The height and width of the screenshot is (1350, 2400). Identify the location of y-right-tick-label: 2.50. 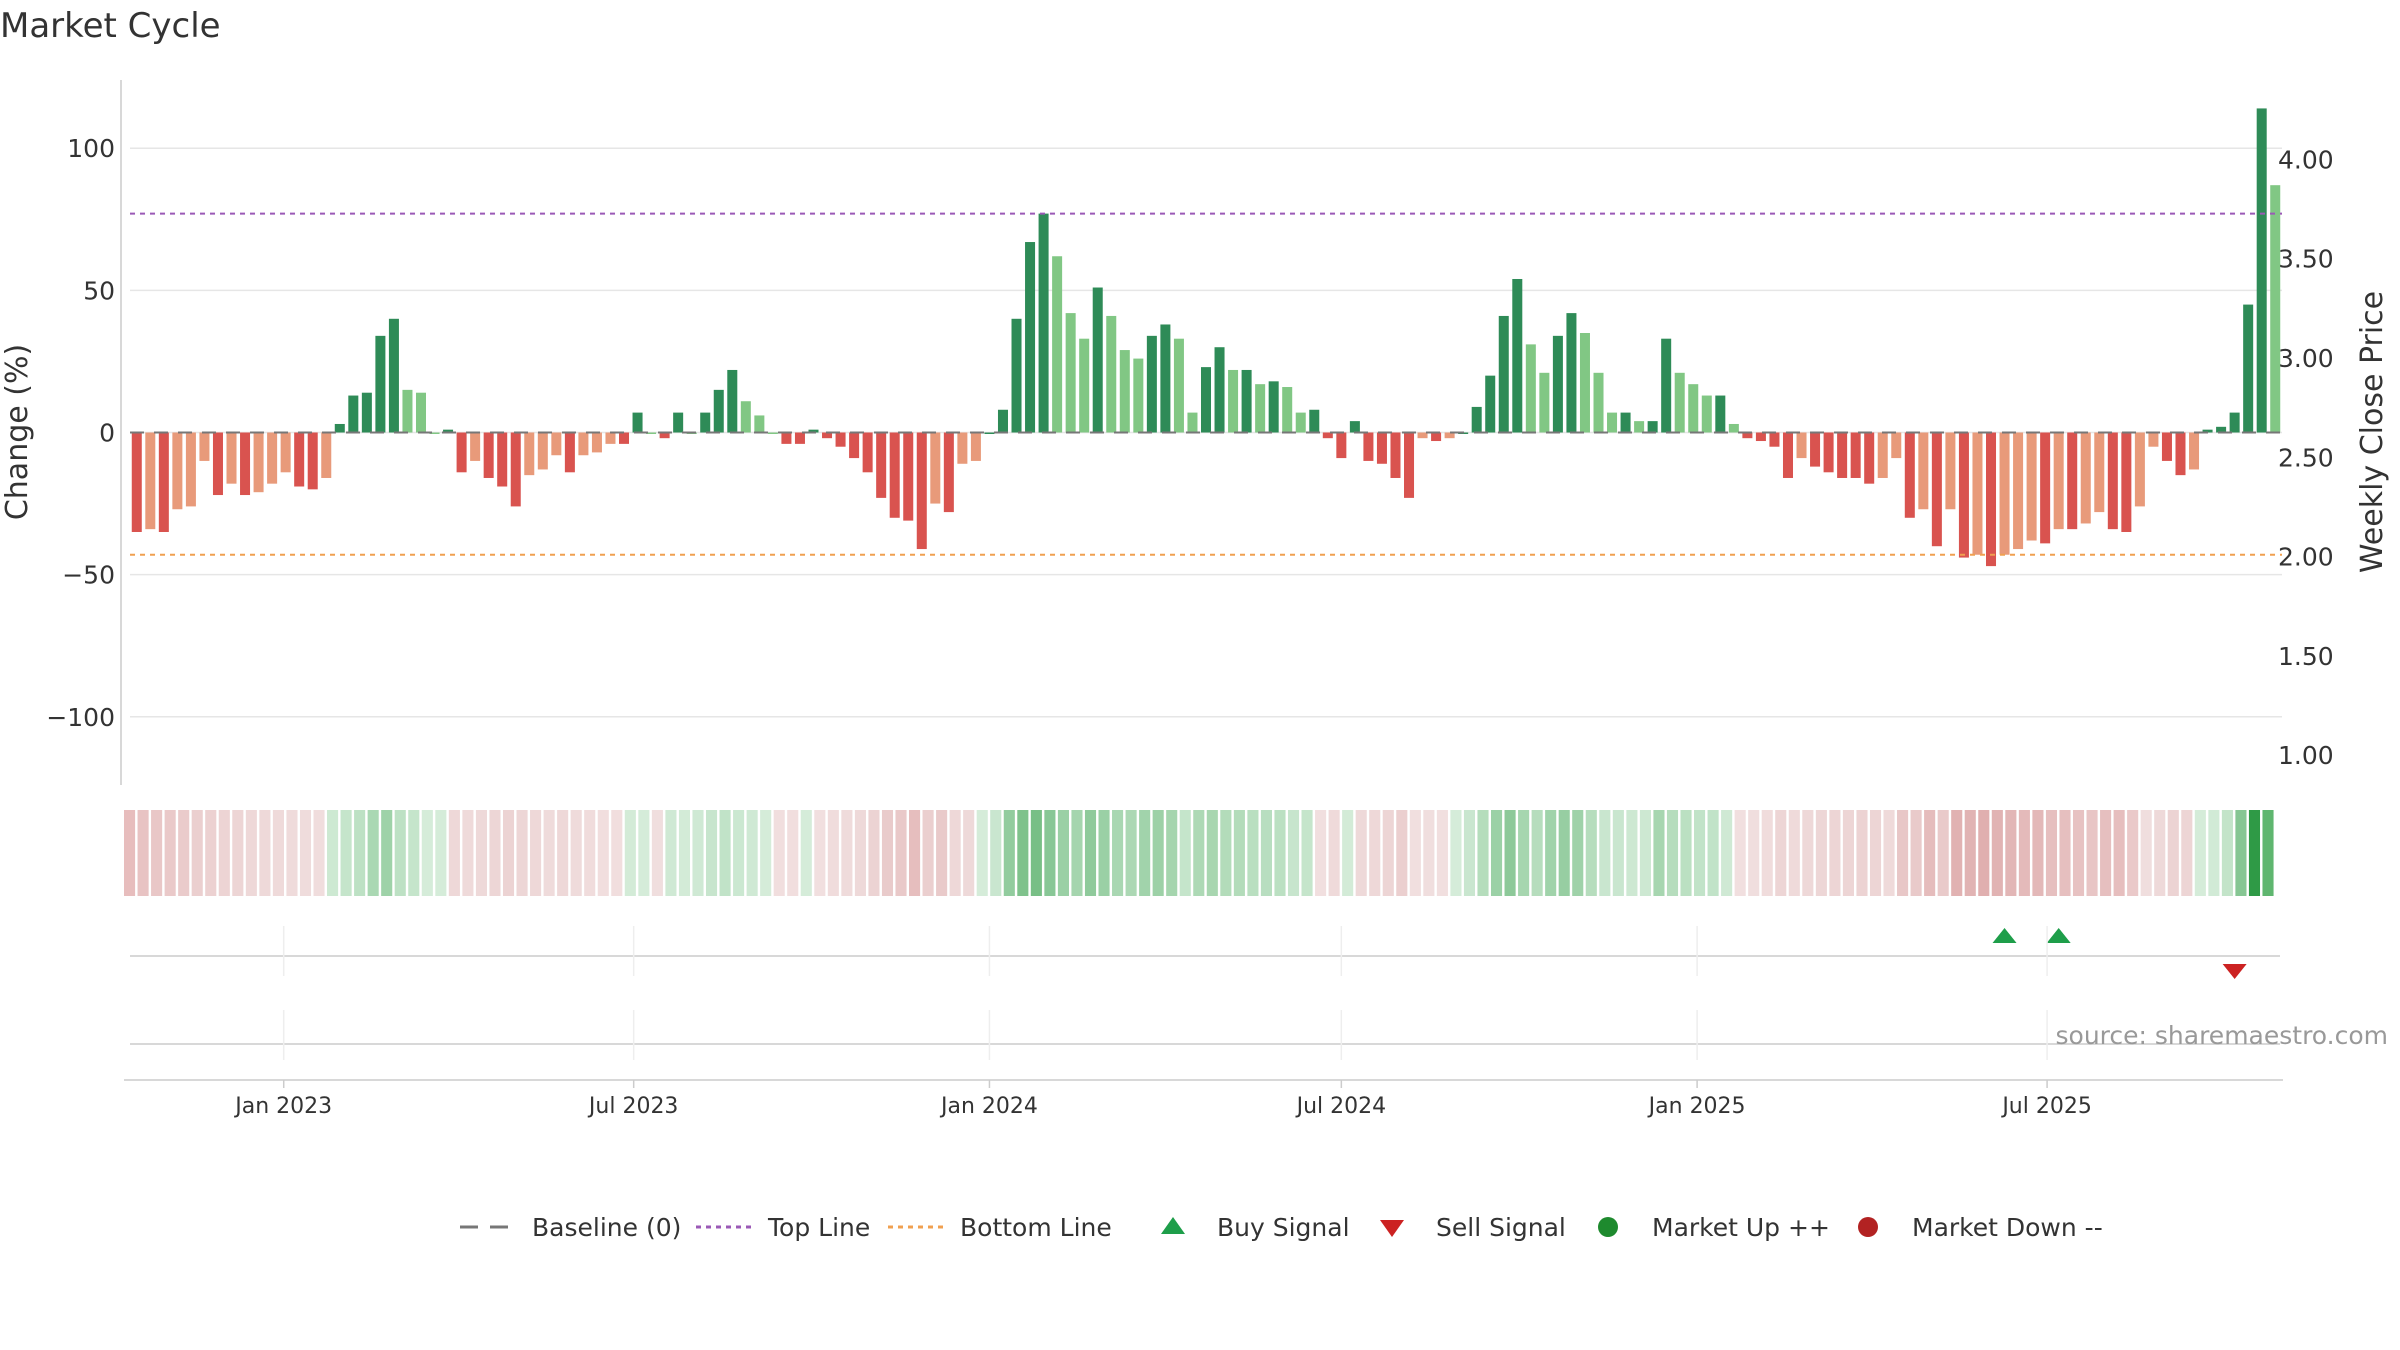
(2306, 457).